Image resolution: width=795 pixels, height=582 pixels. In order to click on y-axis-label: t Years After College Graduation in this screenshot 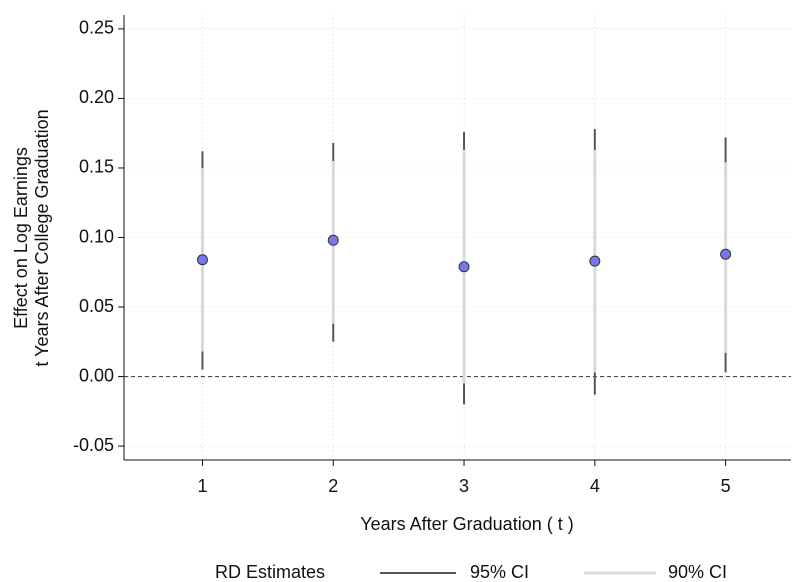, I will do `click(42, 237)`.